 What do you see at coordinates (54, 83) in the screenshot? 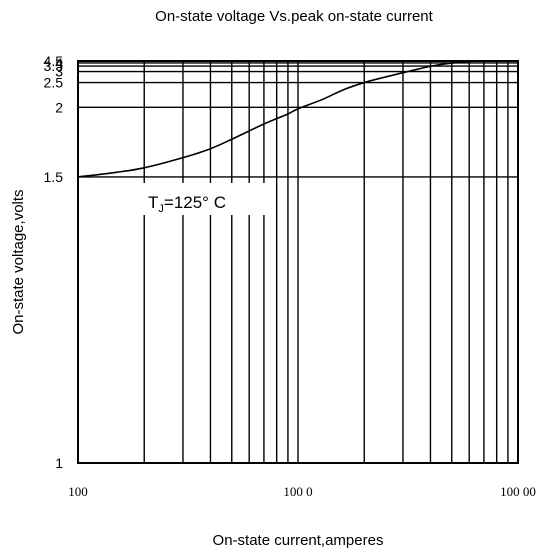
I see `y-tick-label-3: 2.5` at bounding box center [54, 83].